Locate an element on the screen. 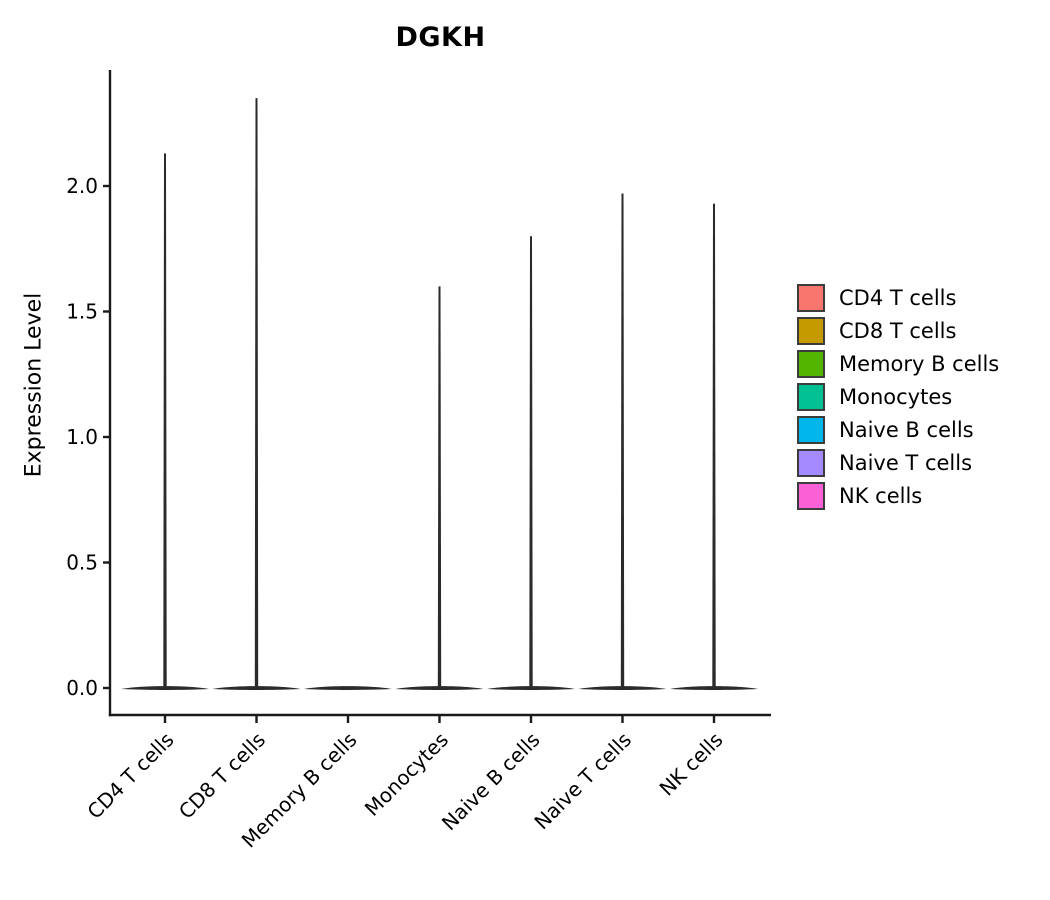  y-tick-label: 1.5 is located at coordinates (82, 312).